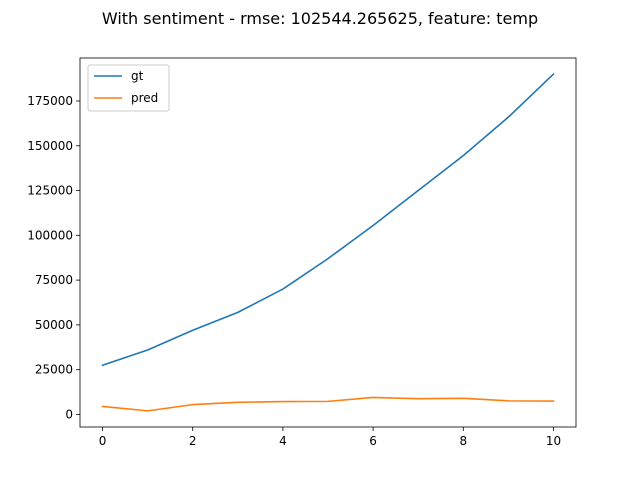 This screenshot has width=640, height=480. I want to click on series-line-pred, so click(328, 404).